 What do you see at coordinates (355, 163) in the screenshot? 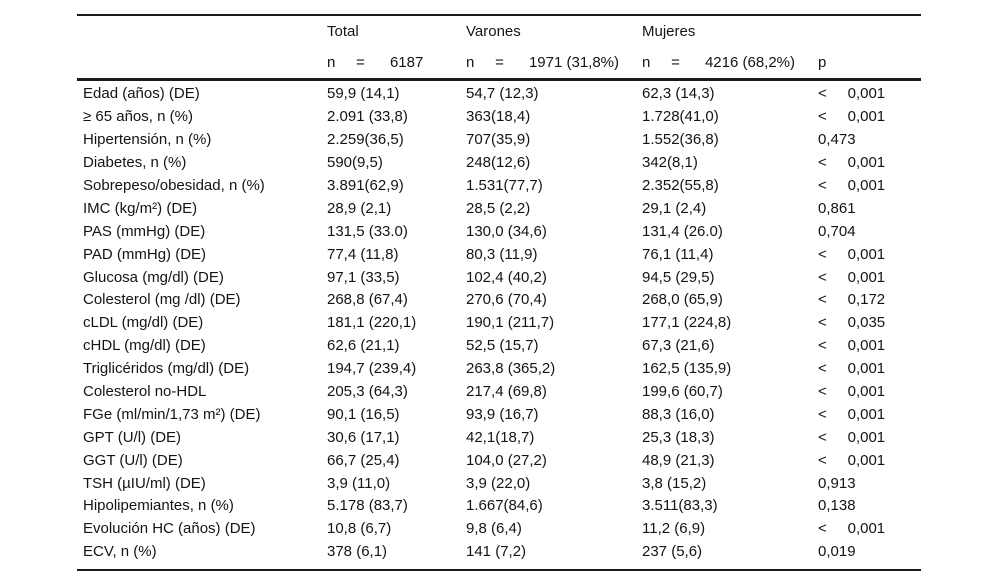
I see `cell-total-value: 590(9,5)` at bounding box center [355, 163].